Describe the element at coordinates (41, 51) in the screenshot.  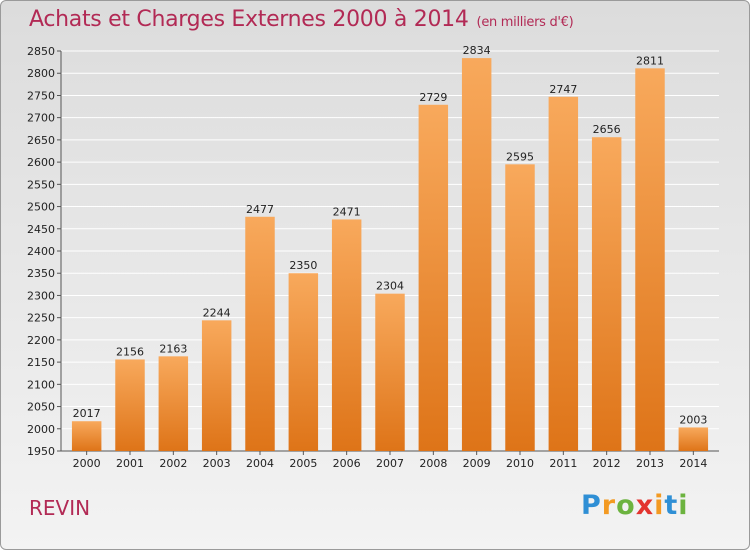
I see `y-tick-label: 2850` at that location.